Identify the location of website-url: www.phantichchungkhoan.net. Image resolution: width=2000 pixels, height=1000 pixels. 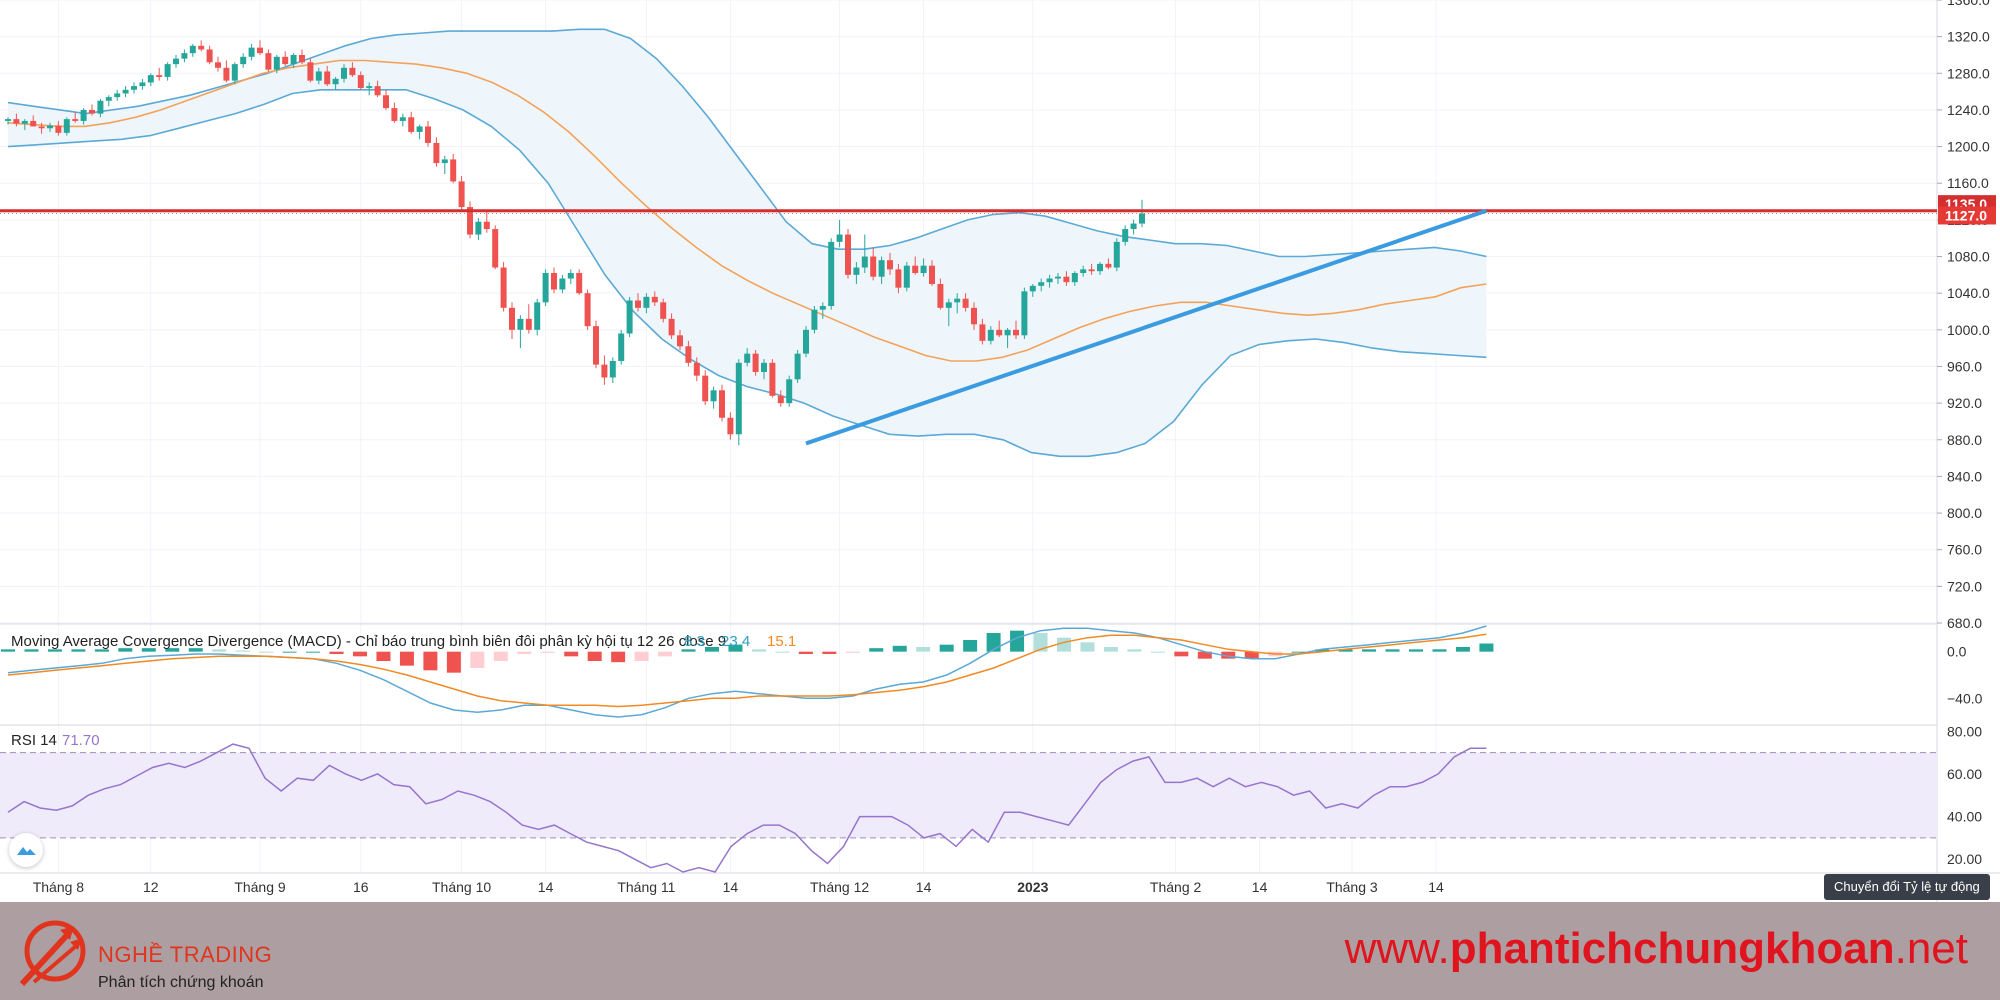
(1656, 949).